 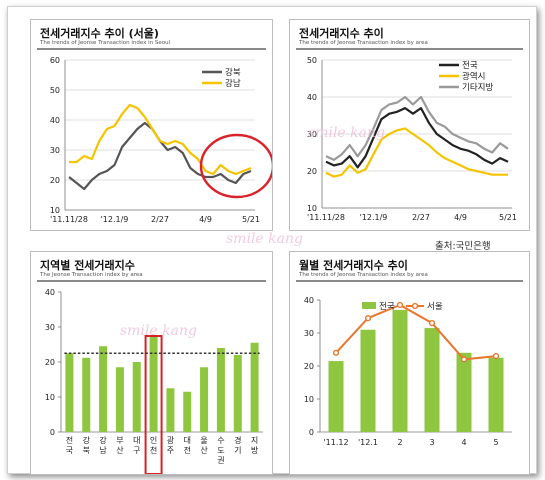 What do you see at coordinates (69, 450) in the screenshot?
I see `x-tick-label: 국` at bounding box center [69, 450].